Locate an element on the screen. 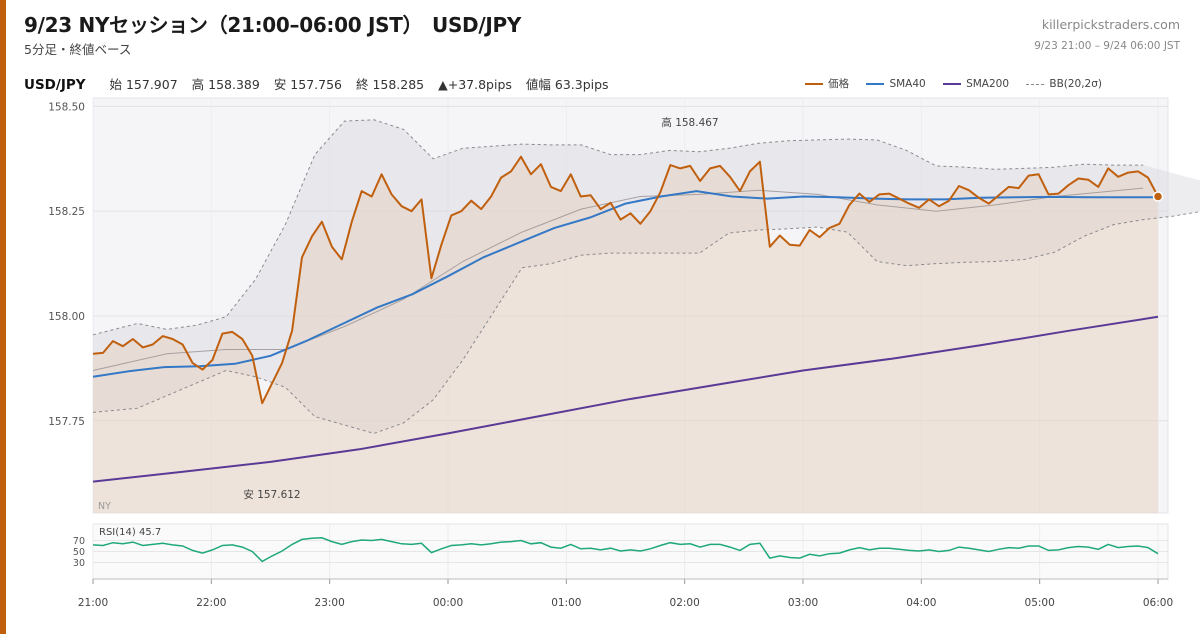 This screenshot has height=634, width=1200. x-tick-label: 05:00 is located at coordinates (1040, 603).